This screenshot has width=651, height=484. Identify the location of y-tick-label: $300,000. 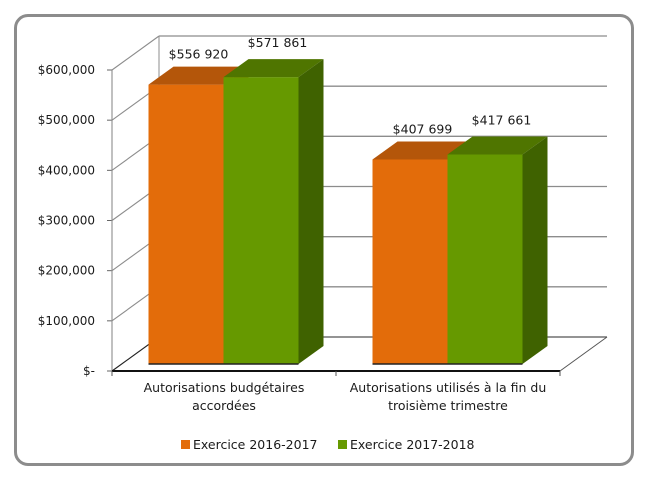
(66, 221).